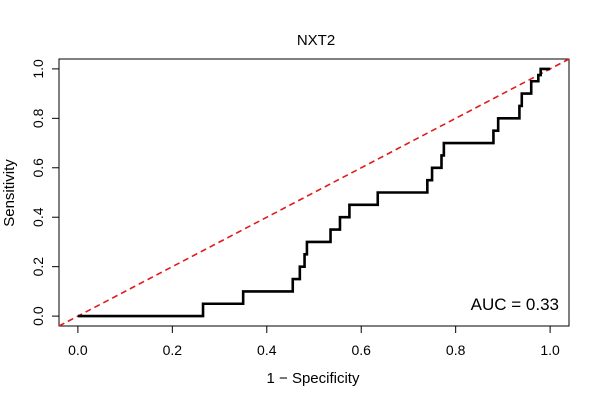 The height and width of the screenshot is (400, 600). I want to click on x-tick-label: 0.2, so click(173, 350).